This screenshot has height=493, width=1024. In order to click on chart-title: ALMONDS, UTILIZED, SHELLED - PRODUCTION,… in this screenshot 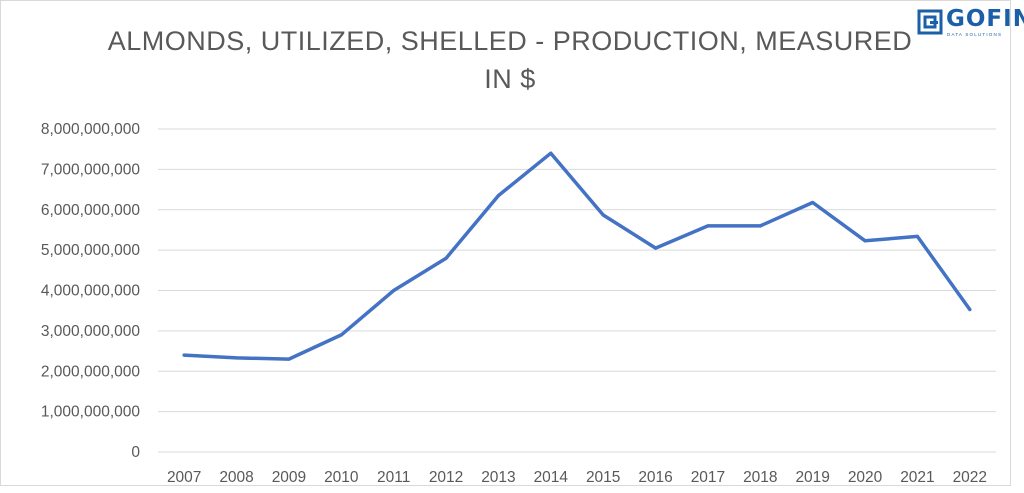, I will do `click(510, 60)`.